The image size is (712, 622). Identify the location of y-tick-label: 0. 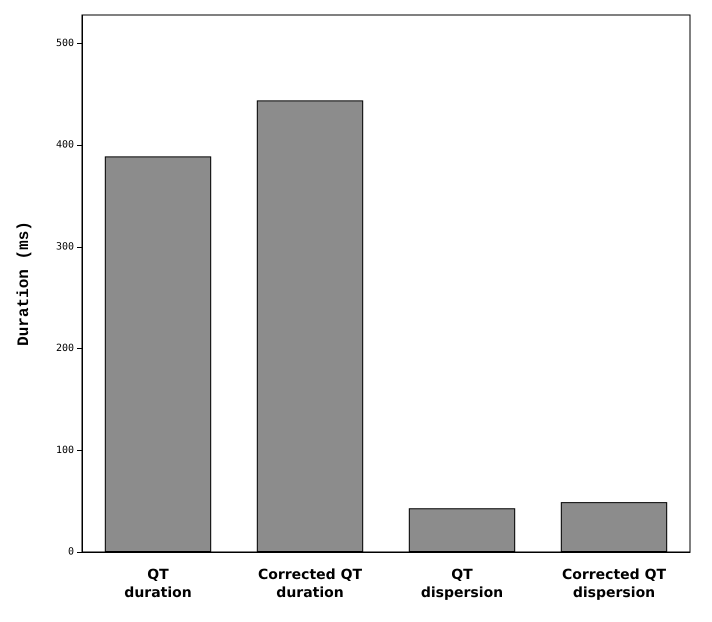
(71, 552).